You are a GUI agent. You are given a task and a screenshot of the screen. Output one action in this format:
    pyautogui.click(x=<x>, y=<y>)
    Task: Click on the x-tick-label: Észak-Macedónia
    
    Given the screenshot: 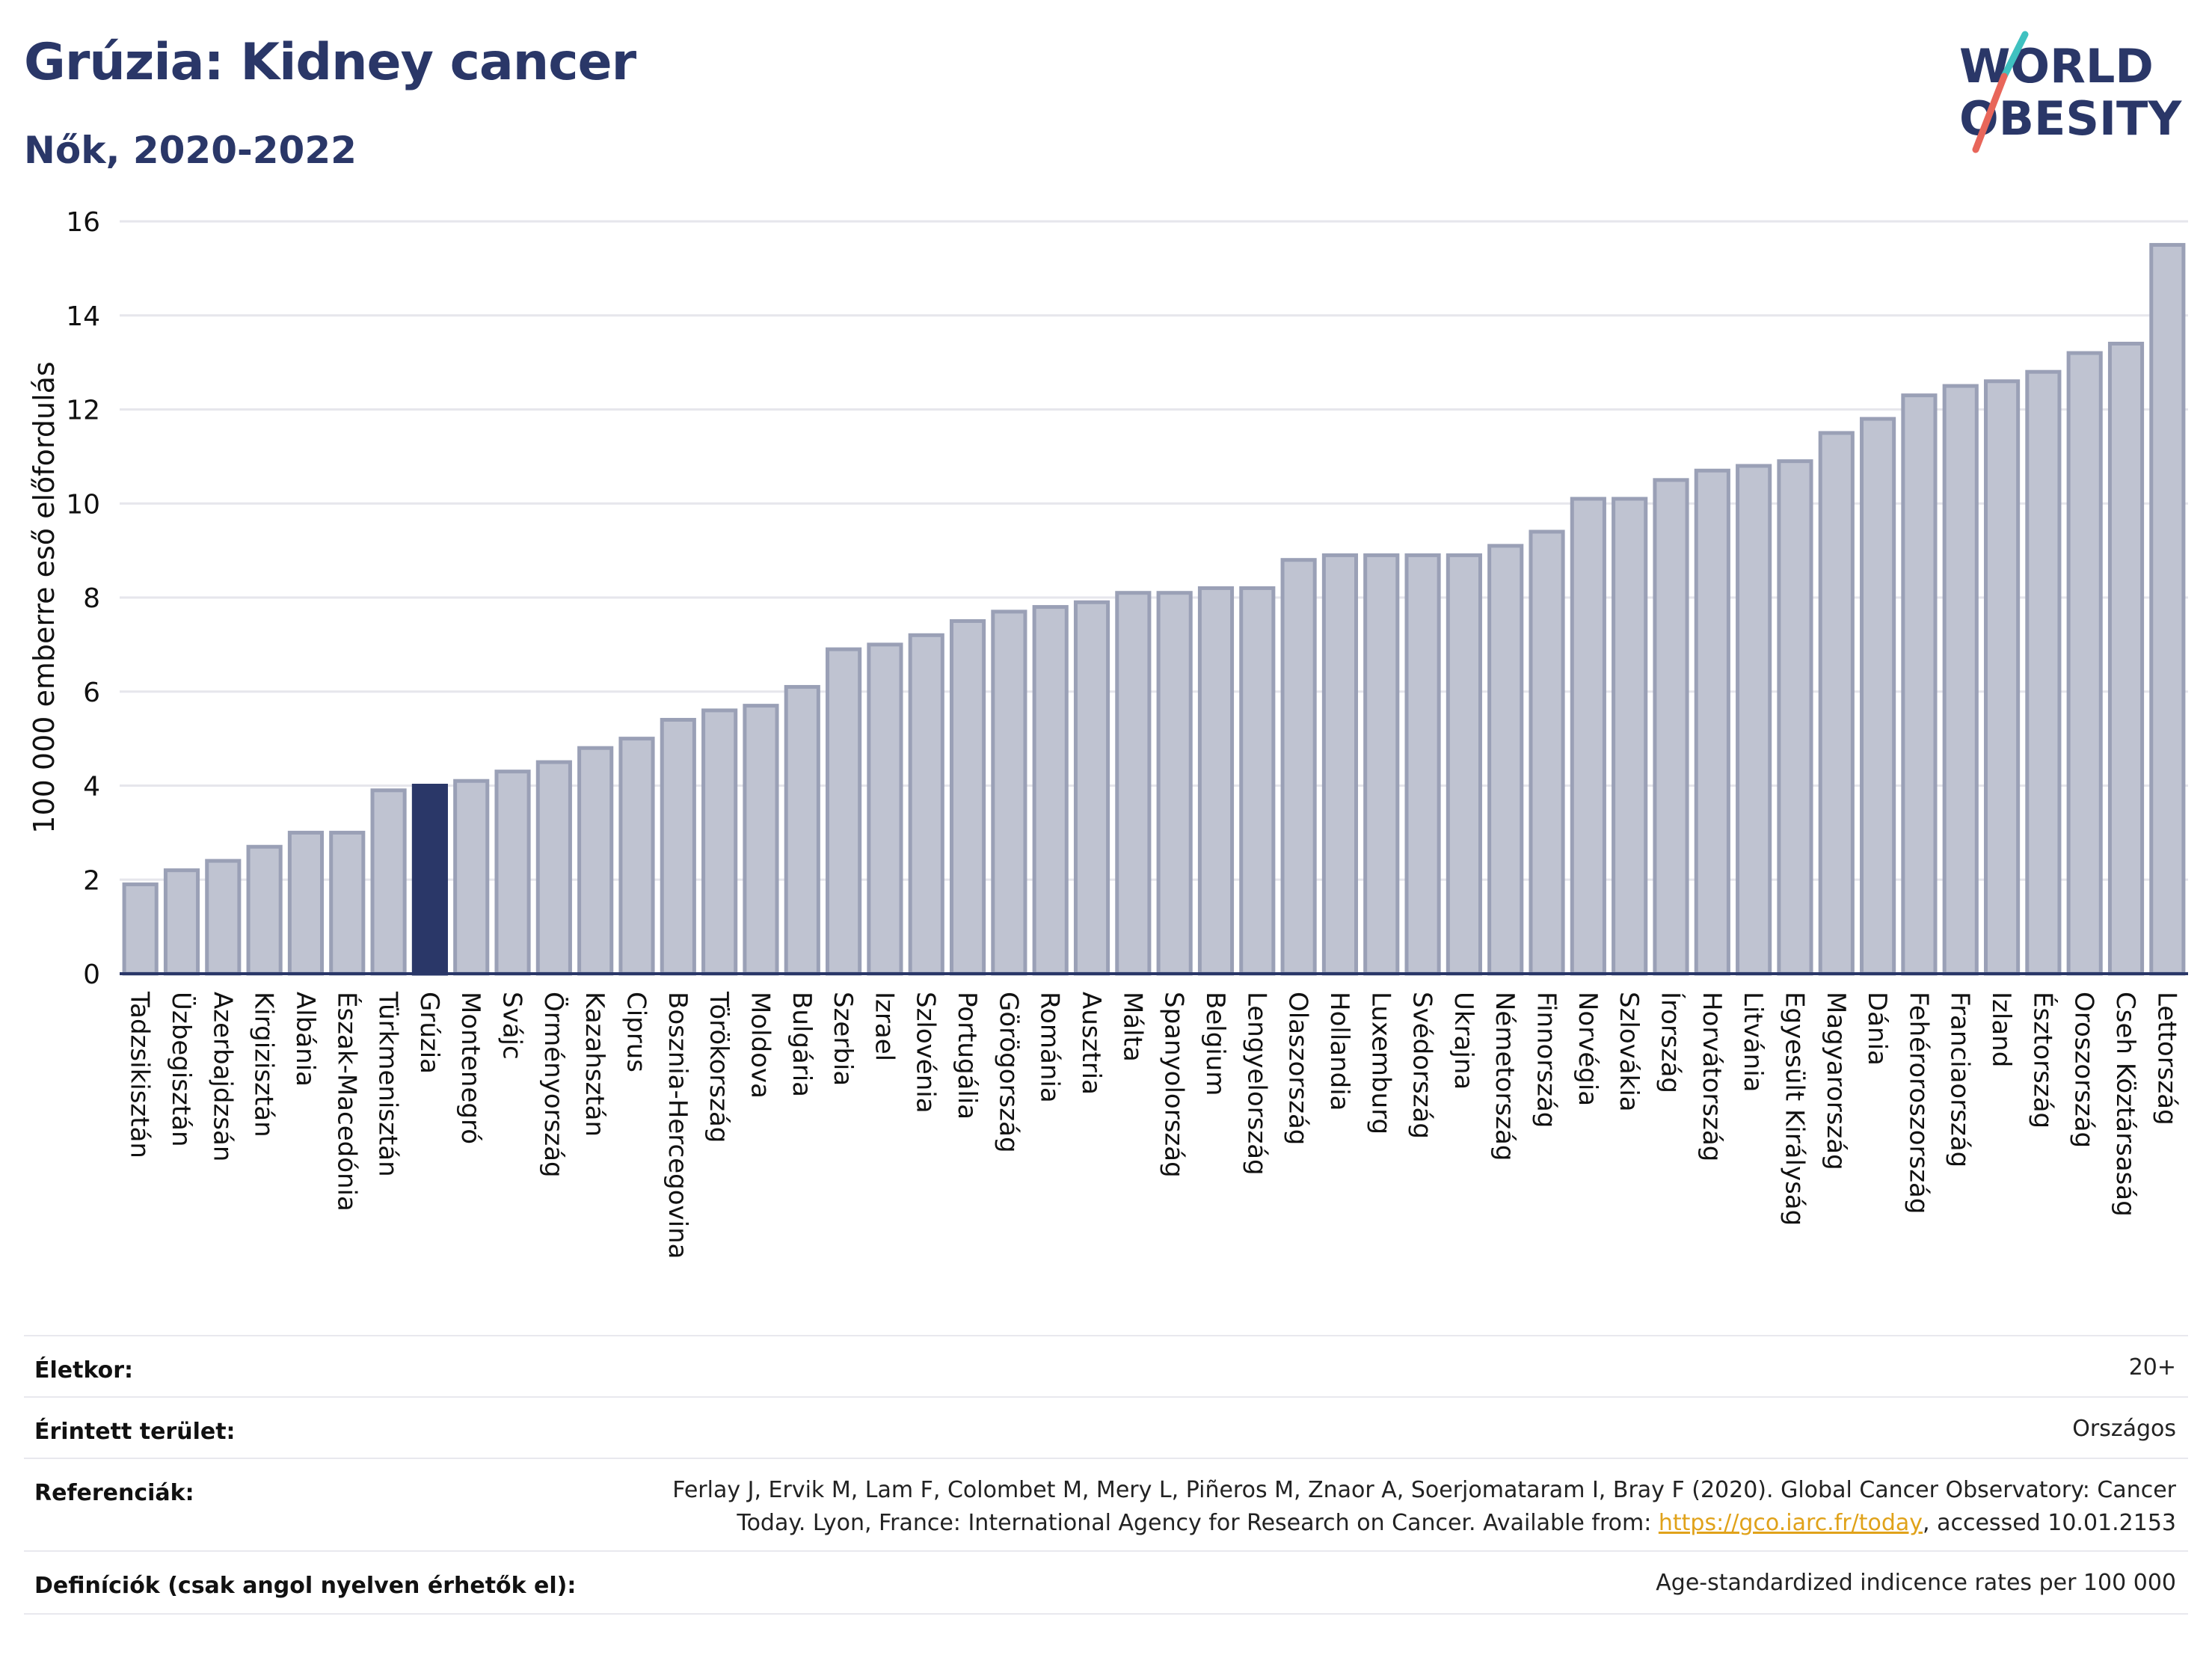 What is the action you would take?
    pyautogui.click(x=346, y=1102)
    